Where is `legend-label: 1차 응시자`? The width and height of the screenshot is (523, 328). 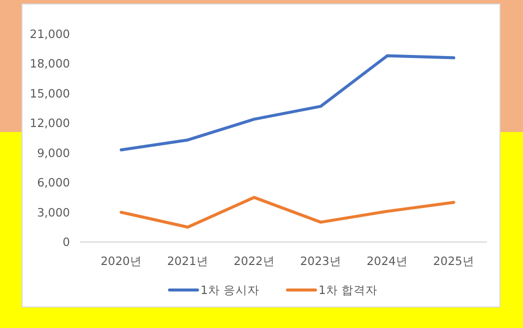
legend-label: 1차 응시자 is located at coordinates (230, 290).